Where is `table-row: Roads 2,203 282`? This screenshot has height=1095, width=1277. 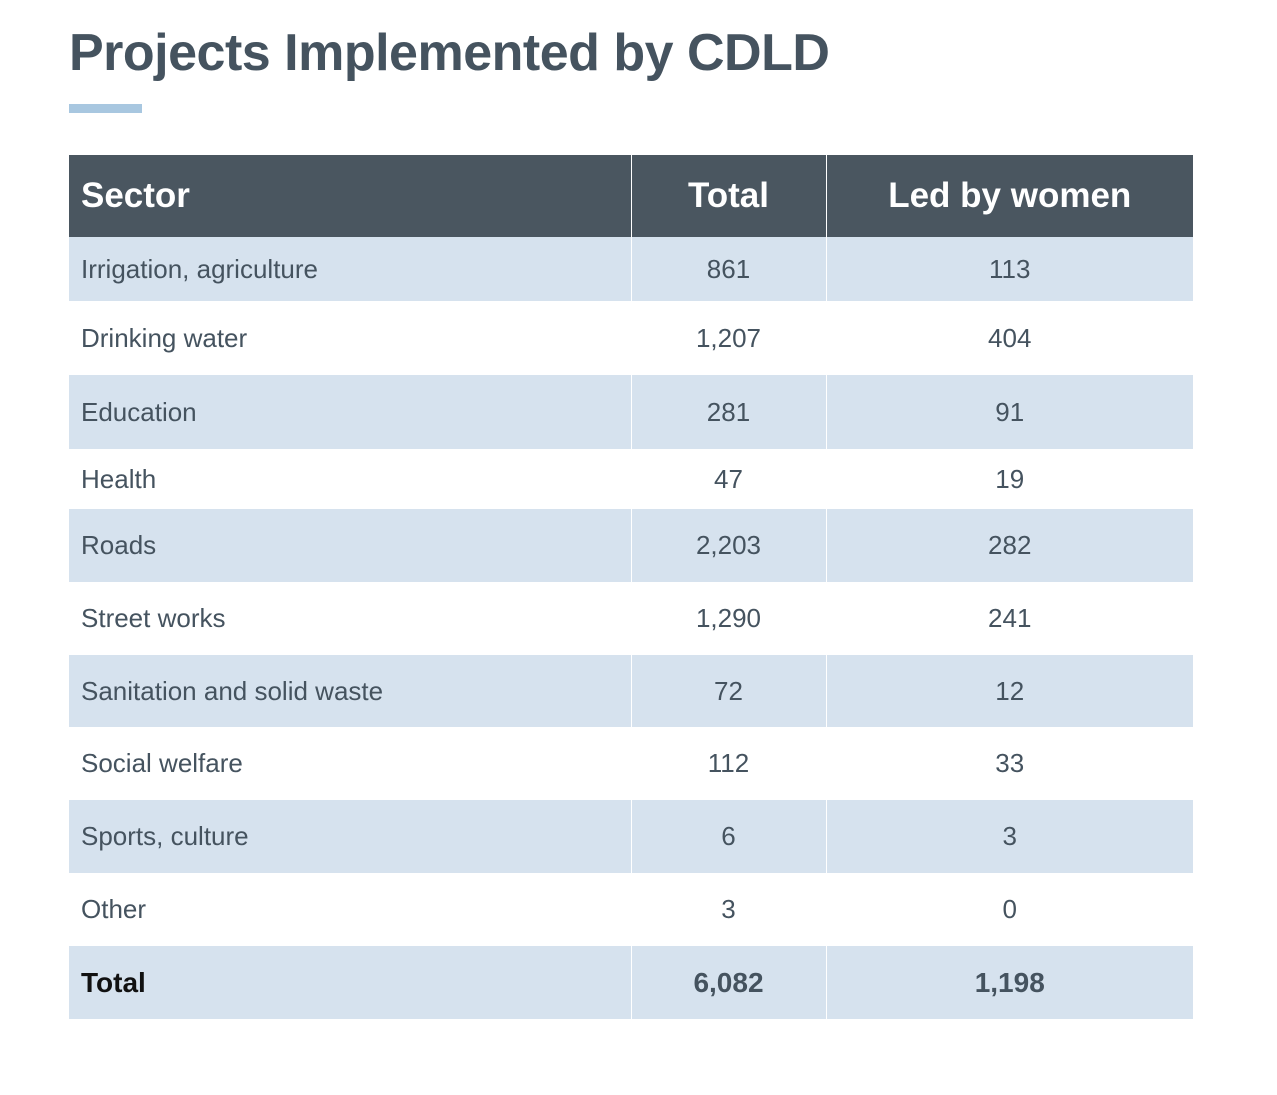 table-row: Roads 2,203 282 is located at coordinates (631, 545).